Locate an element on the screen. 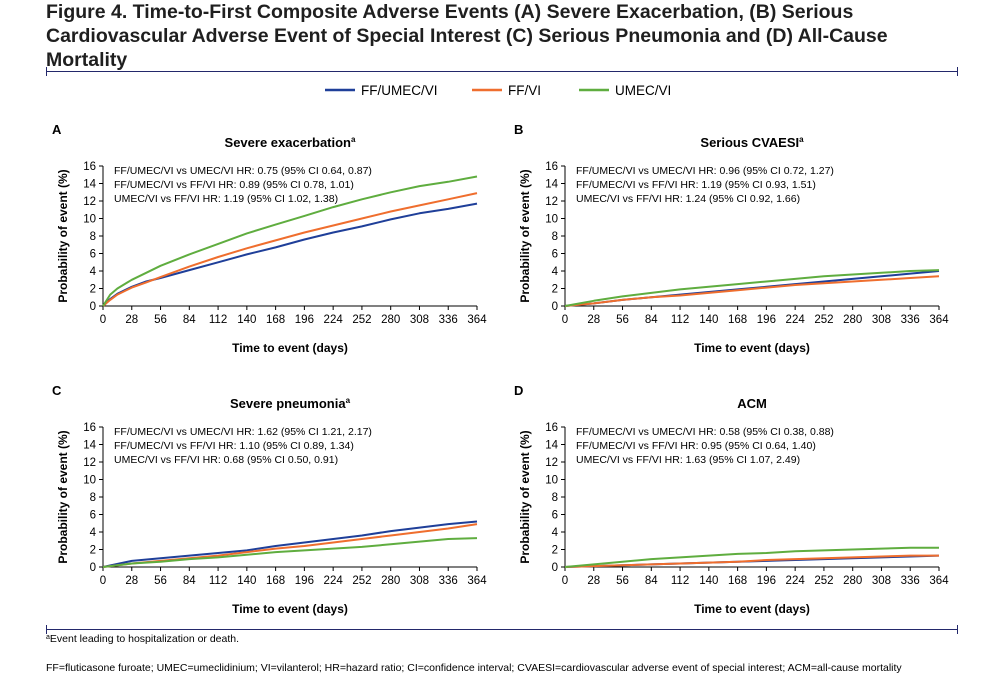  x-axis-label: Time to event (days) is located at coordinates (752, 609).